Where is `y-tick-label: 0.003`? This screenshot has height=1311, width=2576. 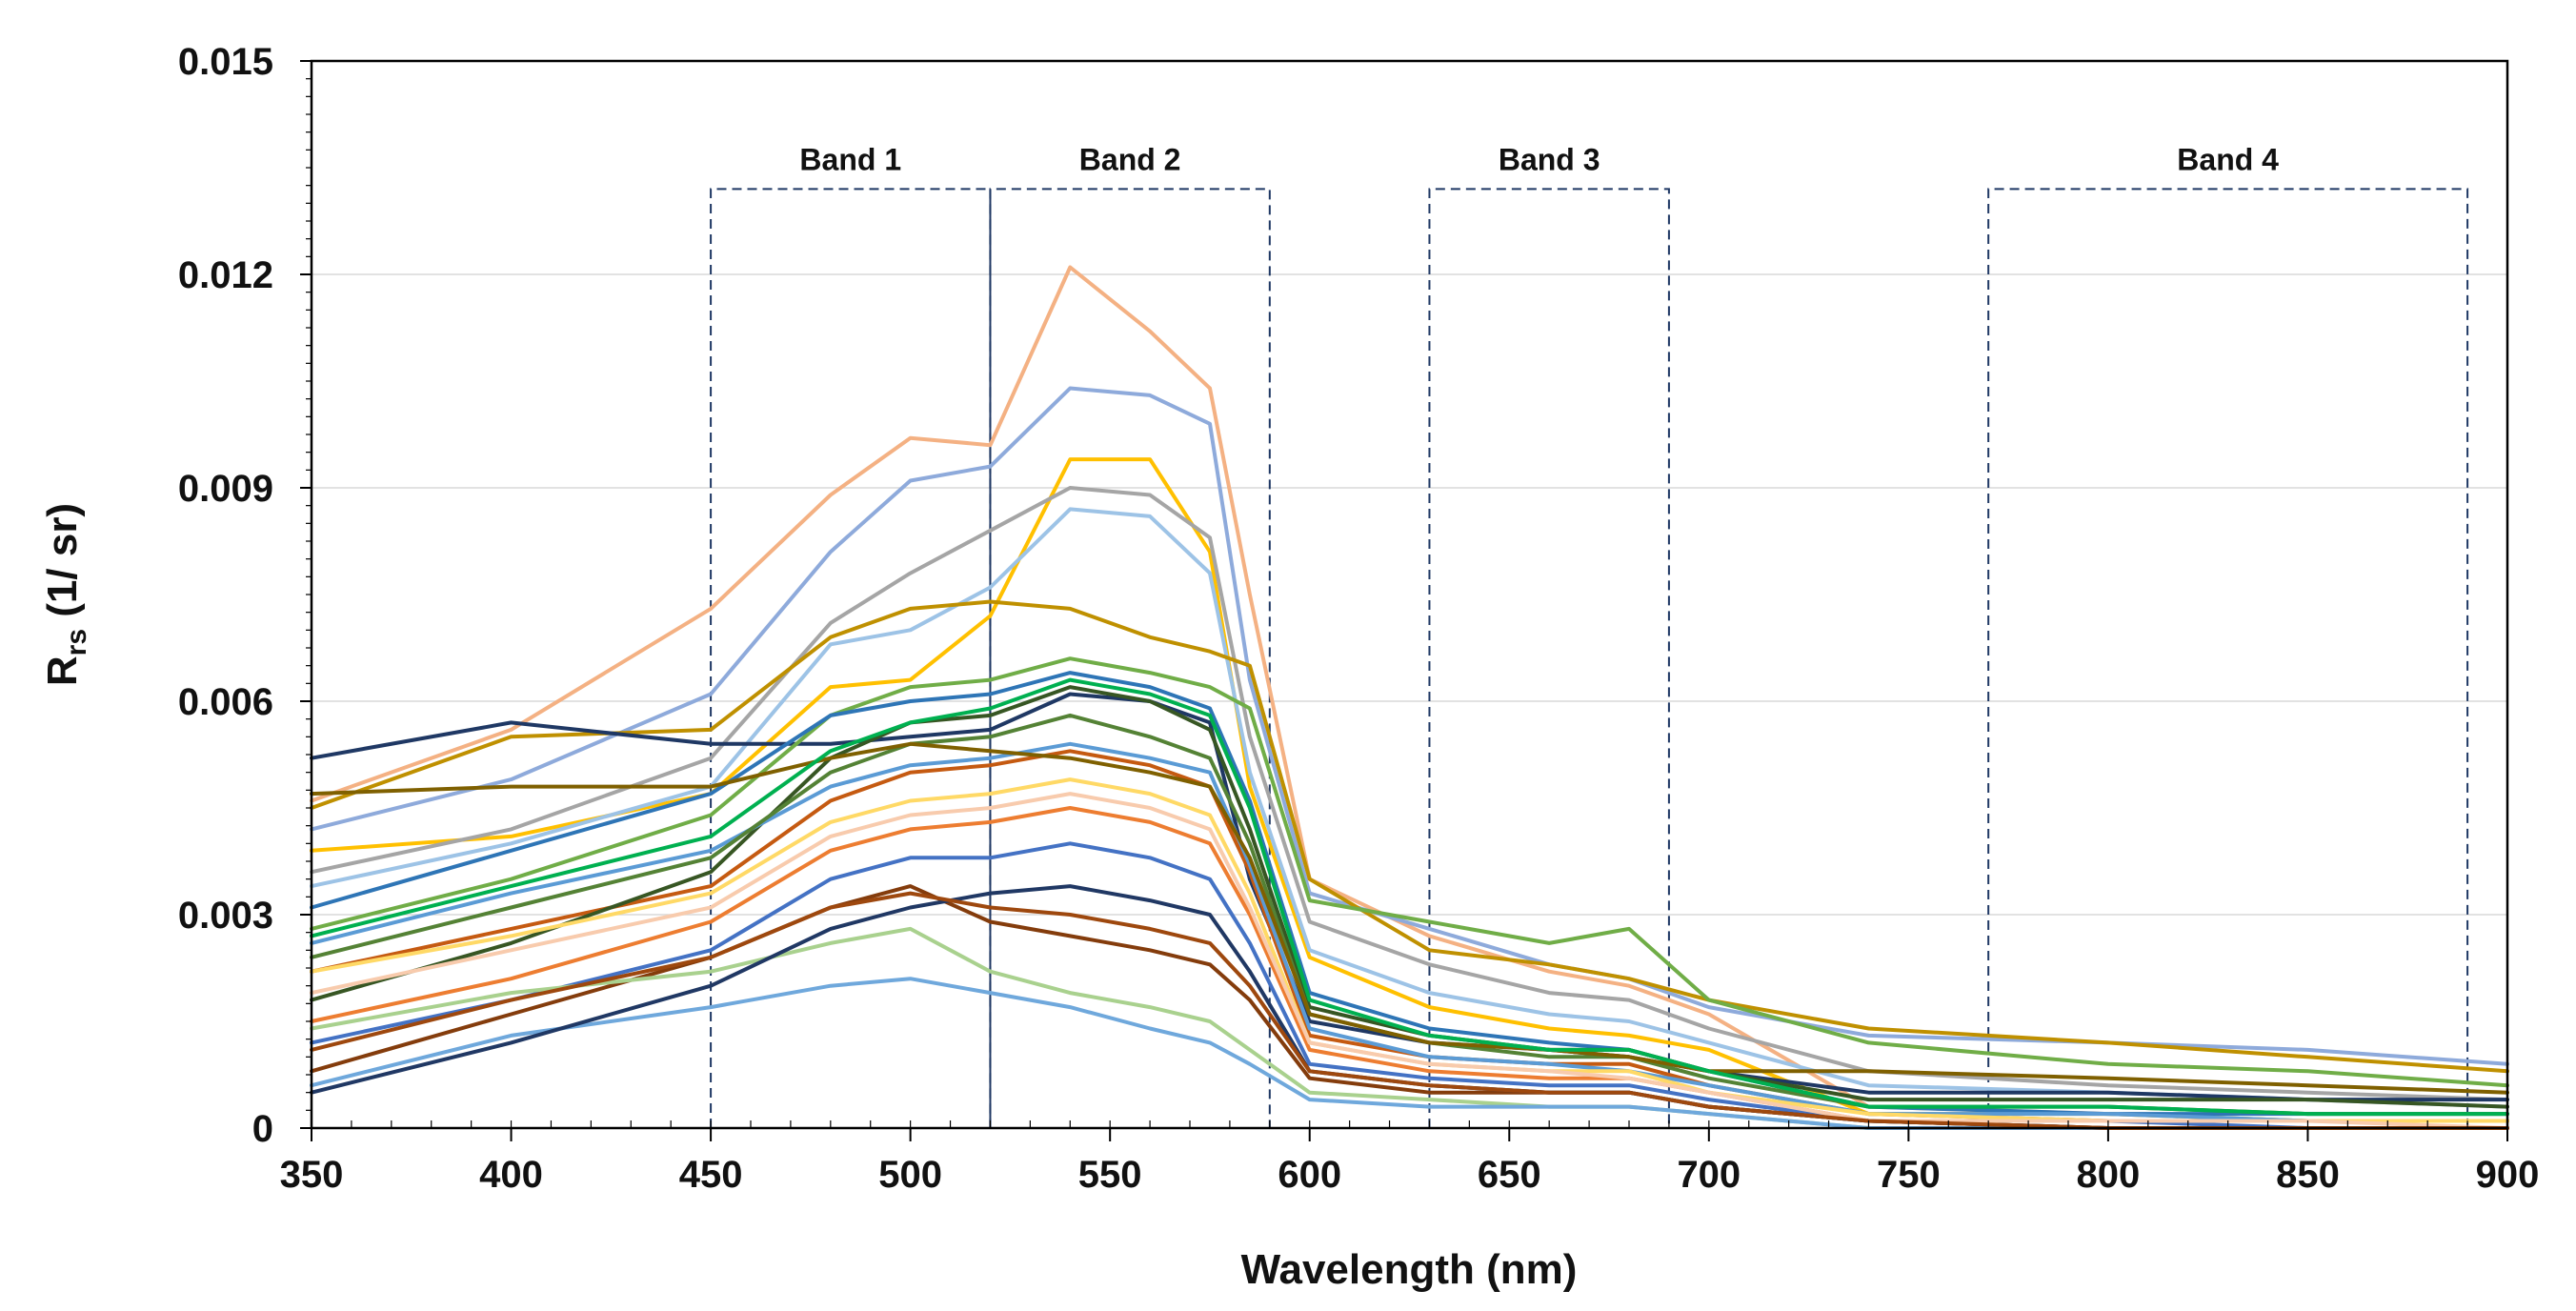
y-tick-label: 0.003 is located at coordinates (225, 916).